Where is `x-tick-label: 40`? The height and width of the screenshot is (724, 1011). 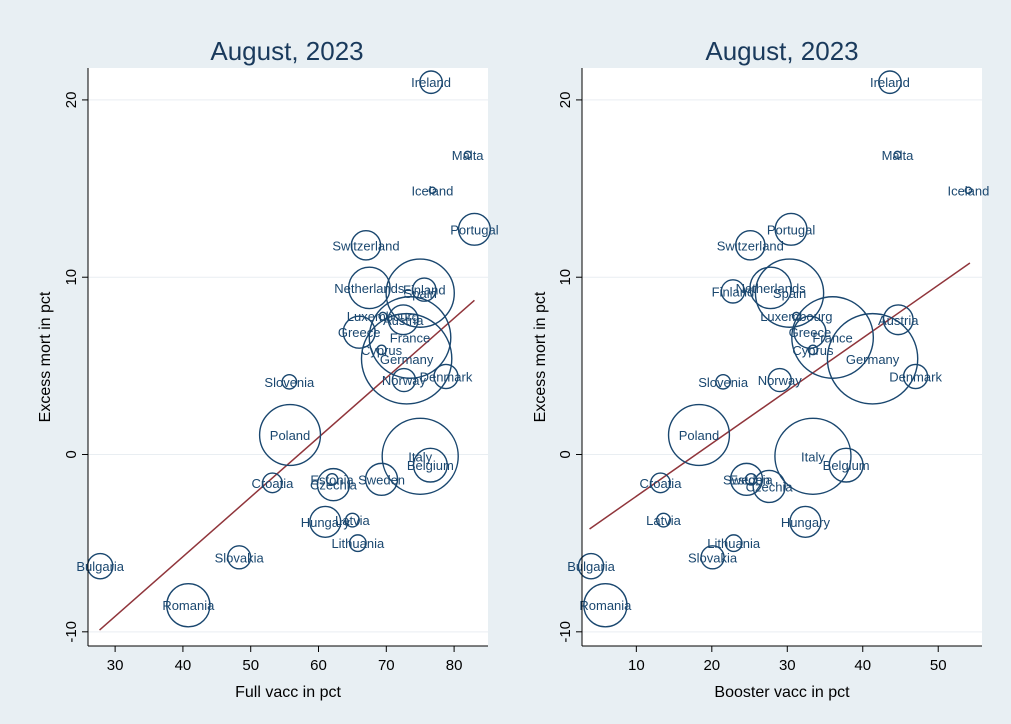 x-tick-label: 40 is located at coordinates (862, 665).